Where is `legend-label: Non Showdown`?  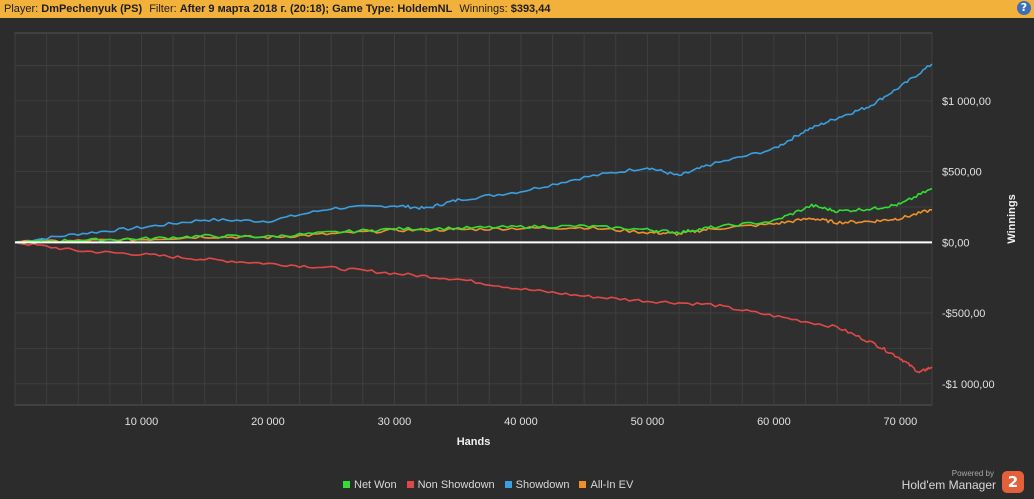
legend-label: Non Showdown is located at coordinates (456, 485).